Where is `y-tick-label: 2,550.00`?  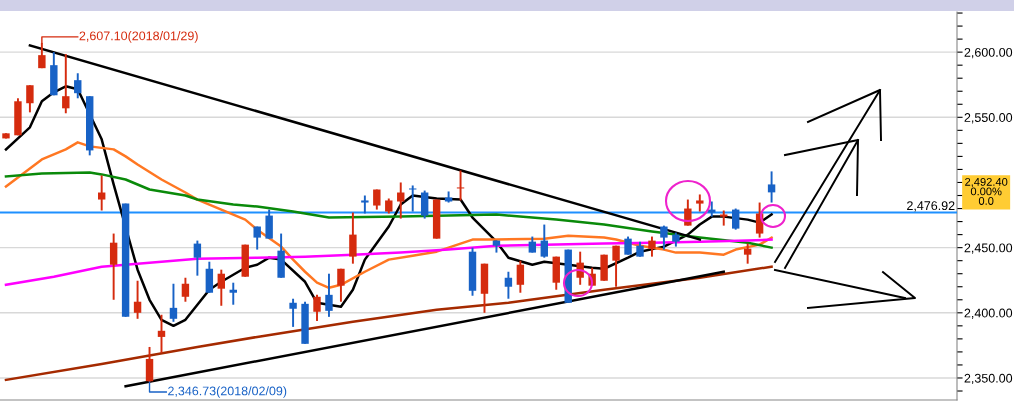 y-tick-label: 2,550.00 is located at coordinates (988, 118).